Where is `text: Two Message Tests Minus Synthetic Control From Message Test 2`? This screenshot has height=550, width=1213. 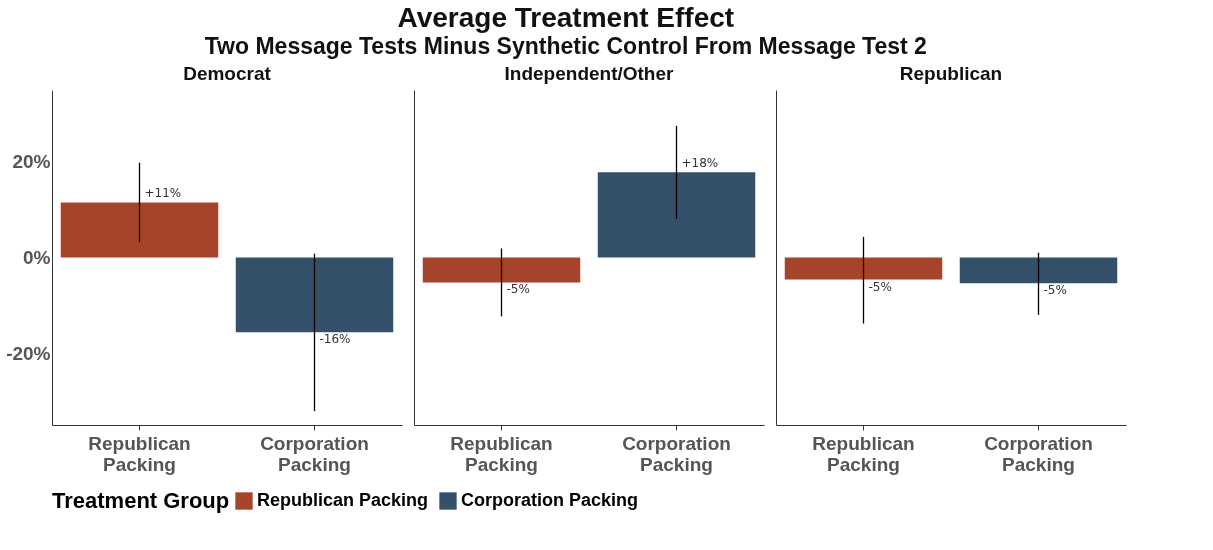 text: Two Message Tests Minus Synthetic Control From Message Test 2 is located at coordinates (565, 46).